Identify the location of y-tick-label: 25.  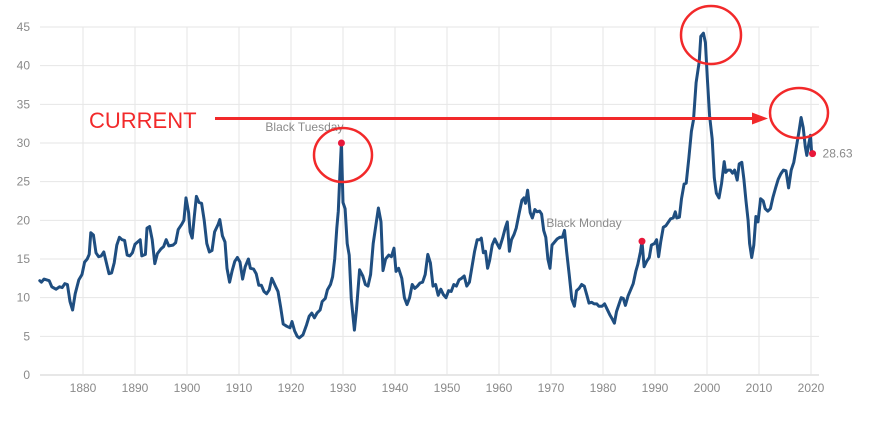
(24, 182).